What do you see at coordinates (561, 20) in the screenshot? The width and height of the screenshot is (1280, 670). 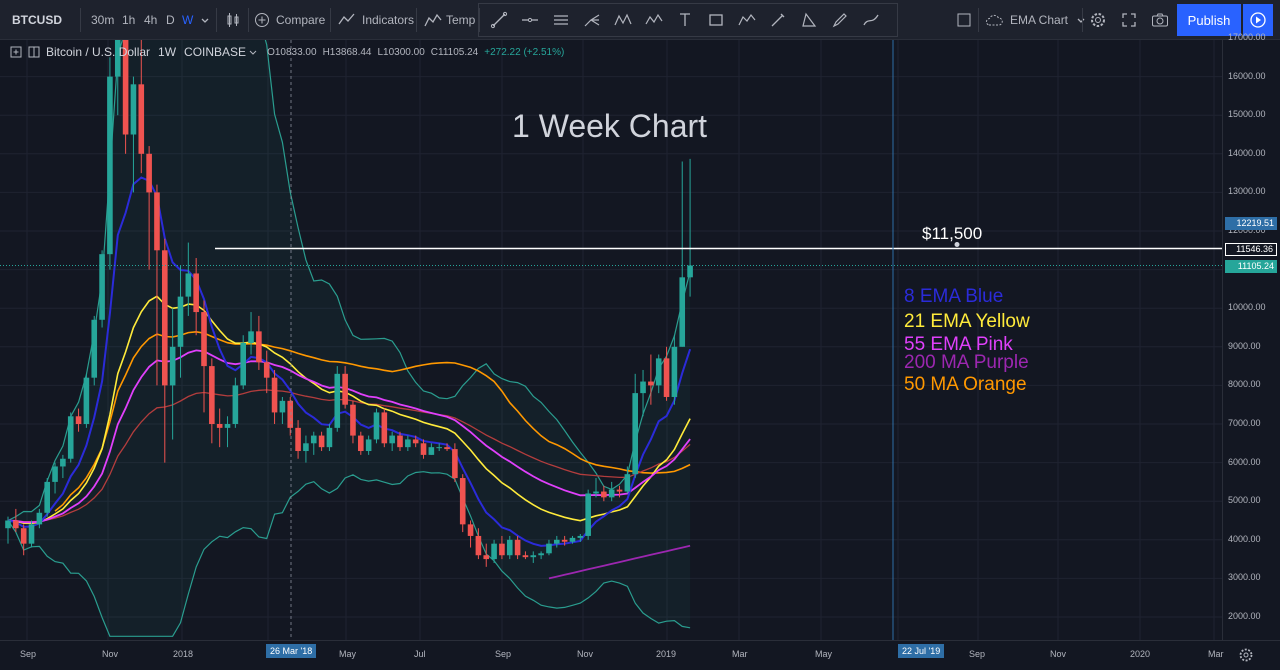 I see `parallel-channel-icon` at bounding box center [561, 20].